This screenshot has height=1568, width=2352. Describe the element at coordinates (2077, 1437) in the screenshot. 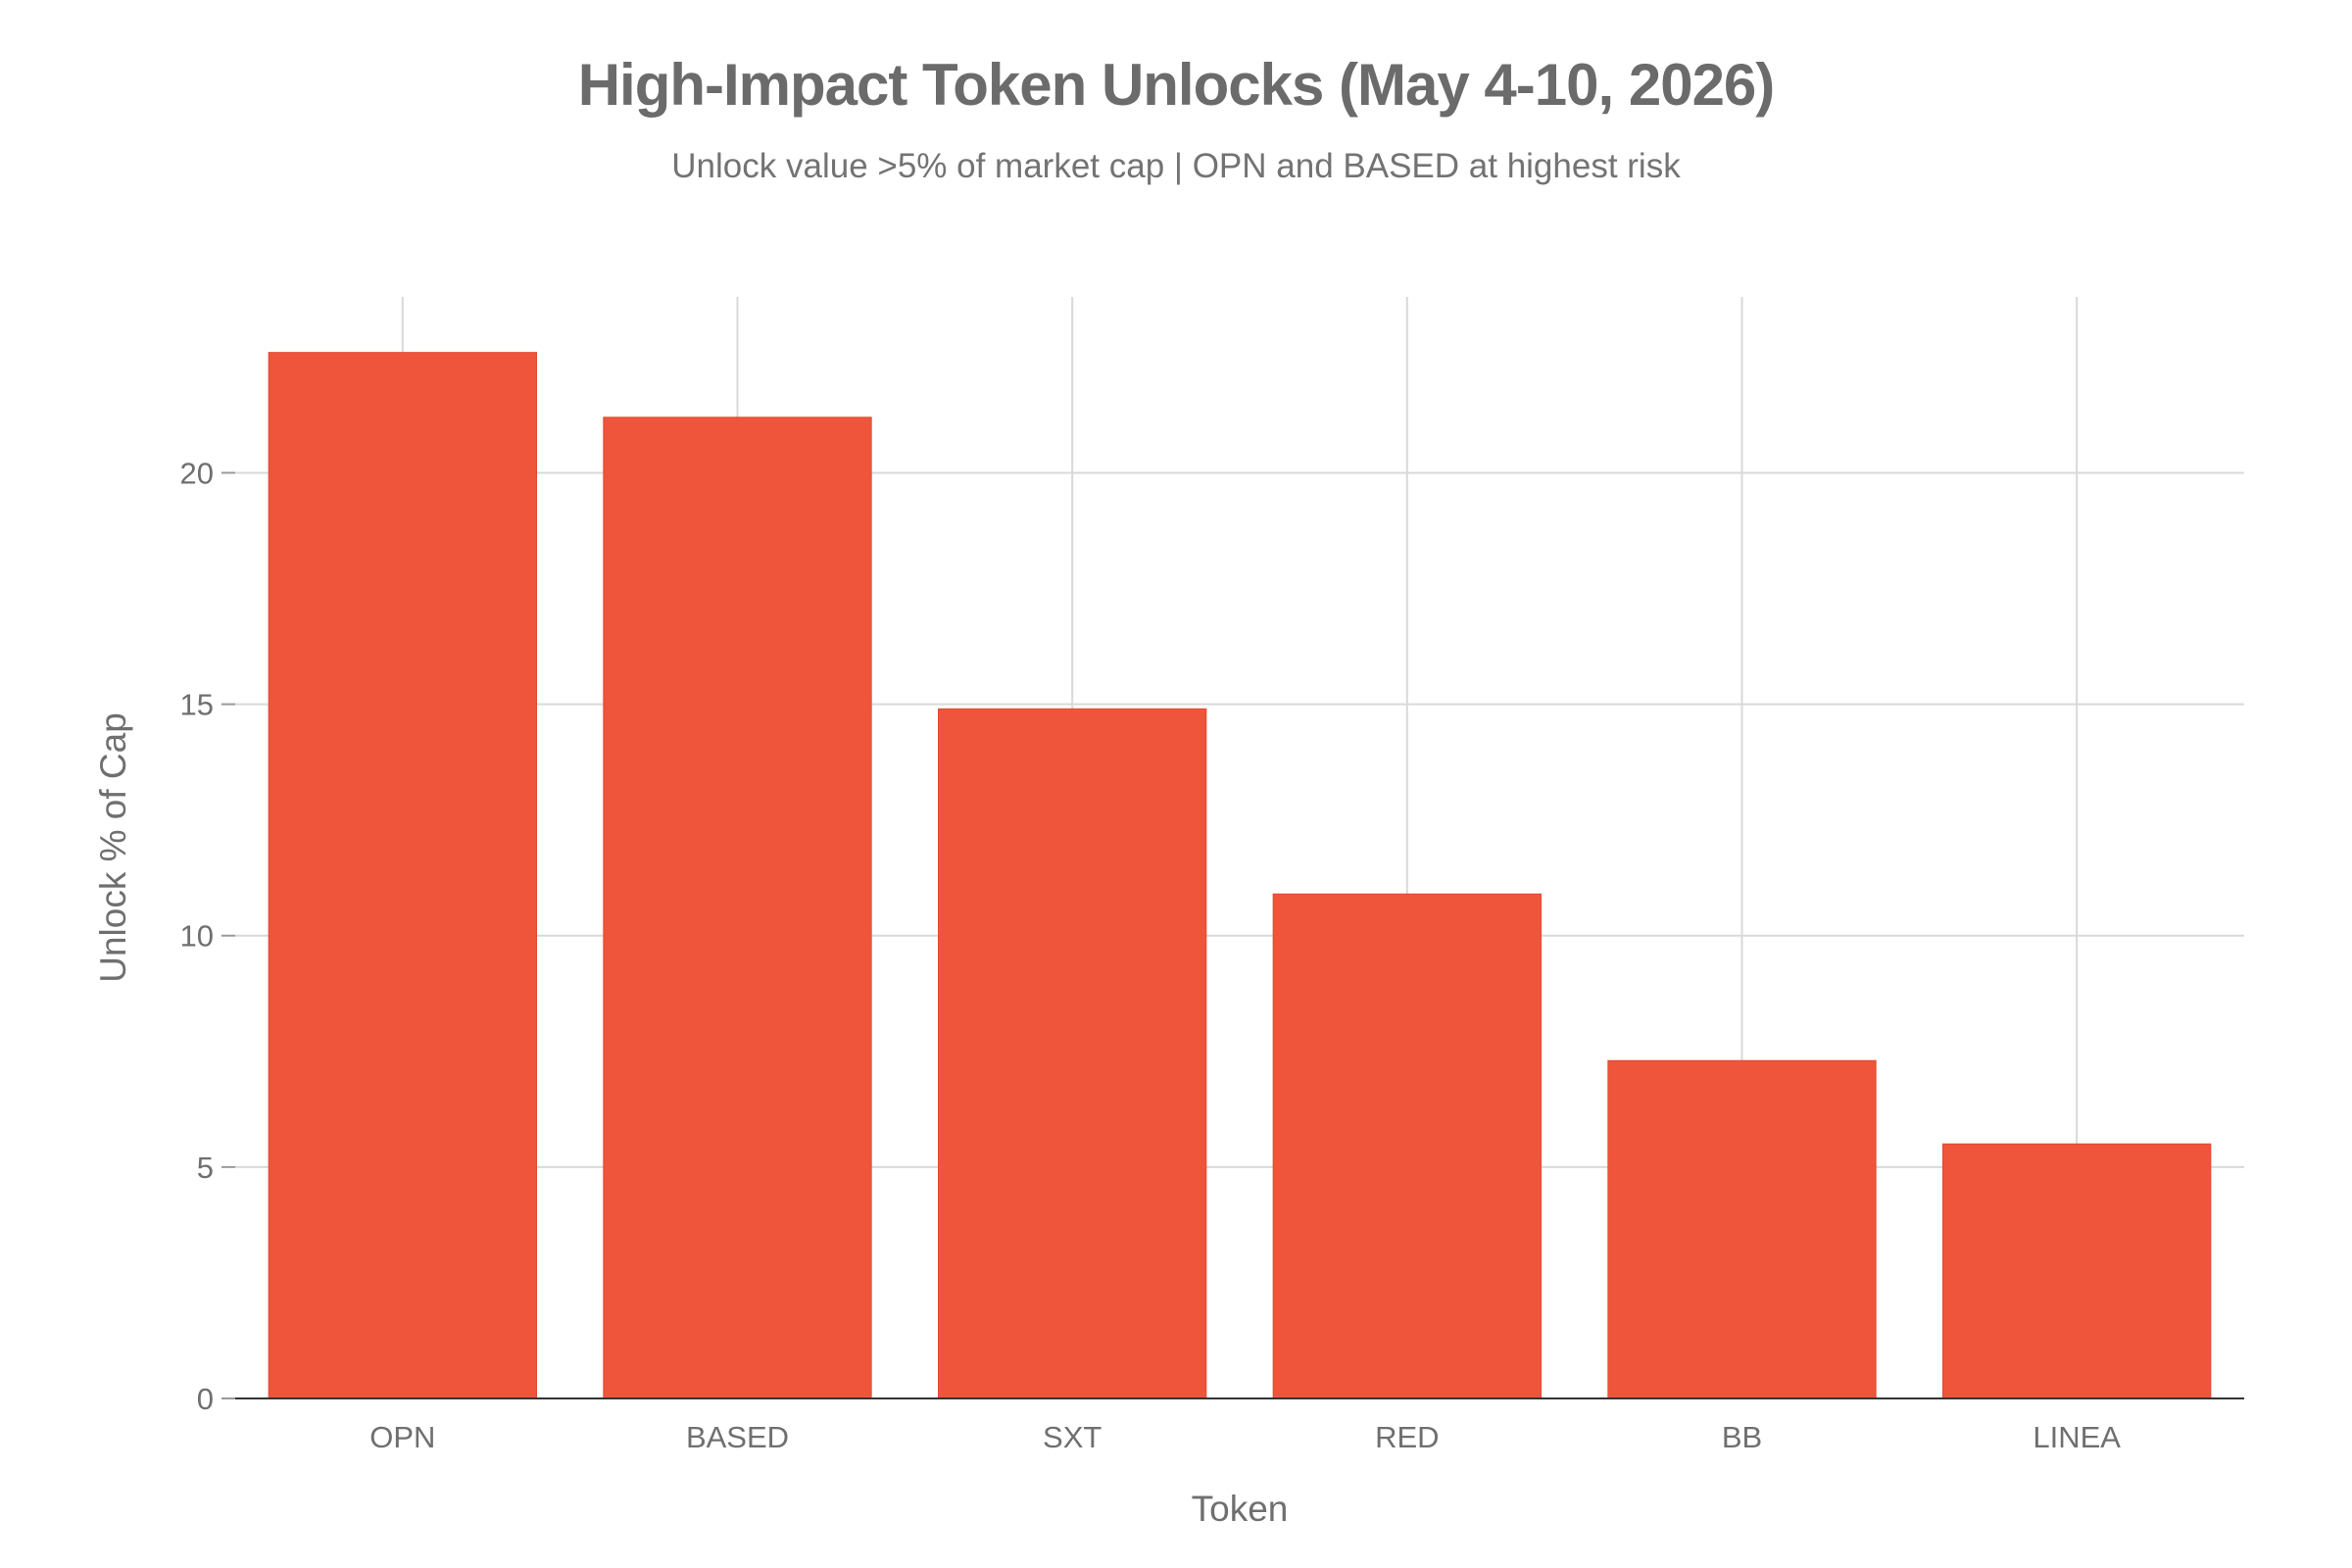

I see `x-tick-label: LINEA` at that location.